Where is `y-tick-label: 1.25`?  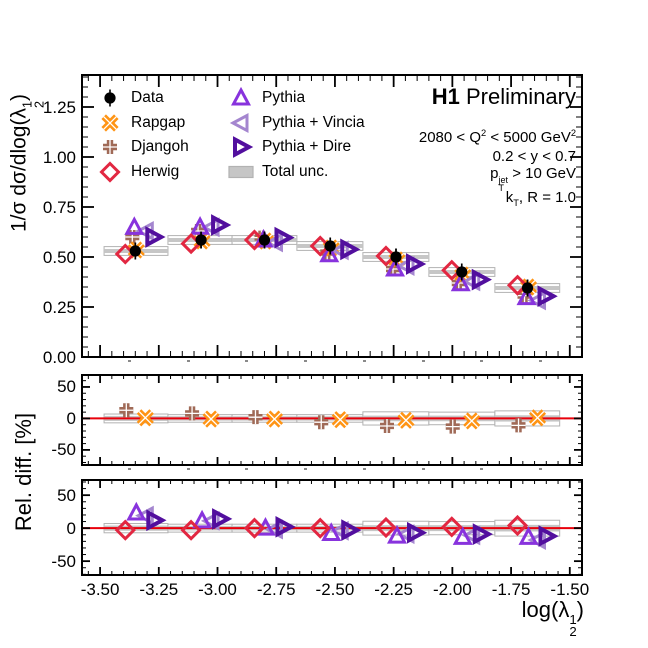 y-tick-label: 1.25 is located at coordinates (59, 107).